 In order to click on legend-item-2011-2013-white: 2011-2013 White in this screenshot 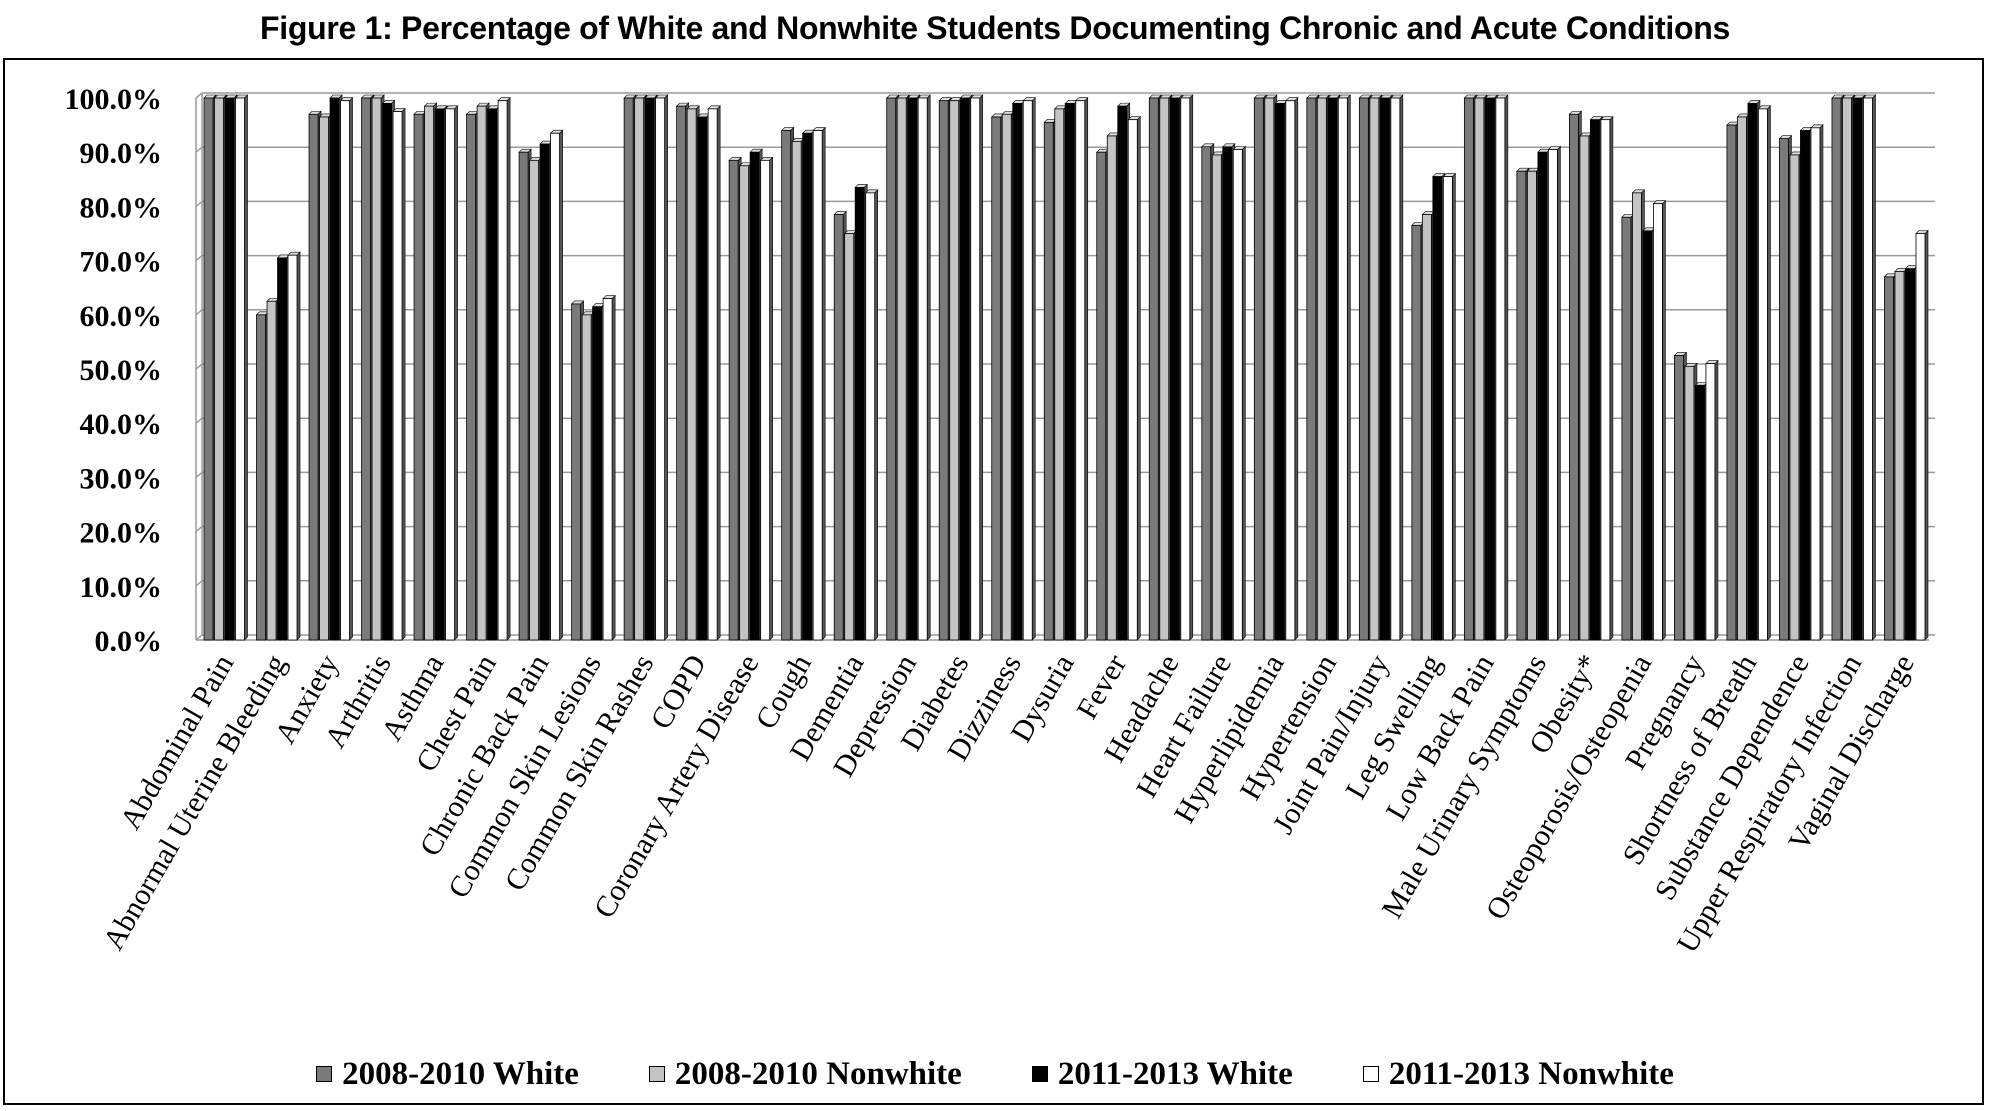, I will do `click(1162, 1074)`.